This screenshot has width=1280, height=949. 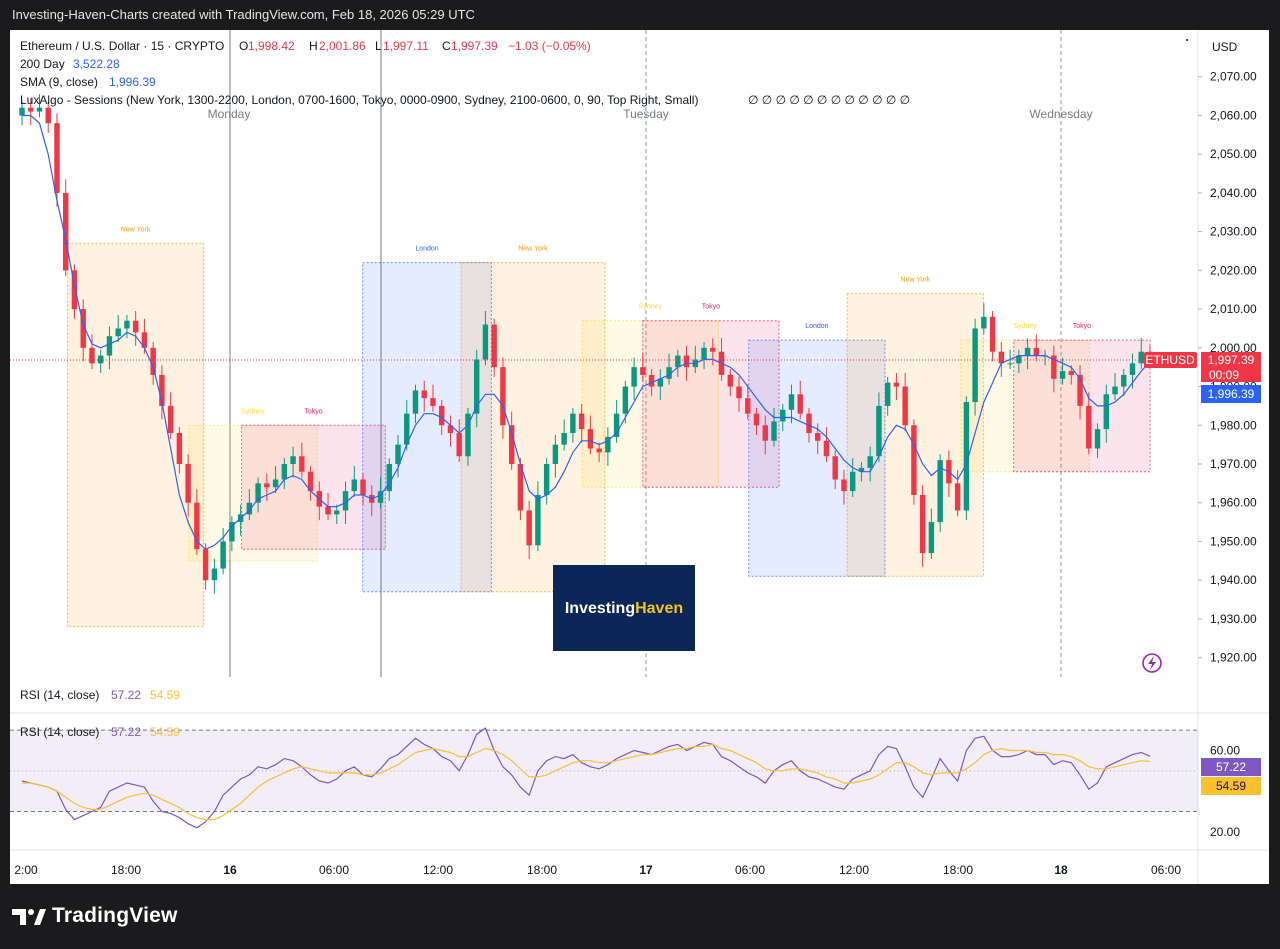 I want to click on time-tick-label: 16, so click(x=230, y=870).